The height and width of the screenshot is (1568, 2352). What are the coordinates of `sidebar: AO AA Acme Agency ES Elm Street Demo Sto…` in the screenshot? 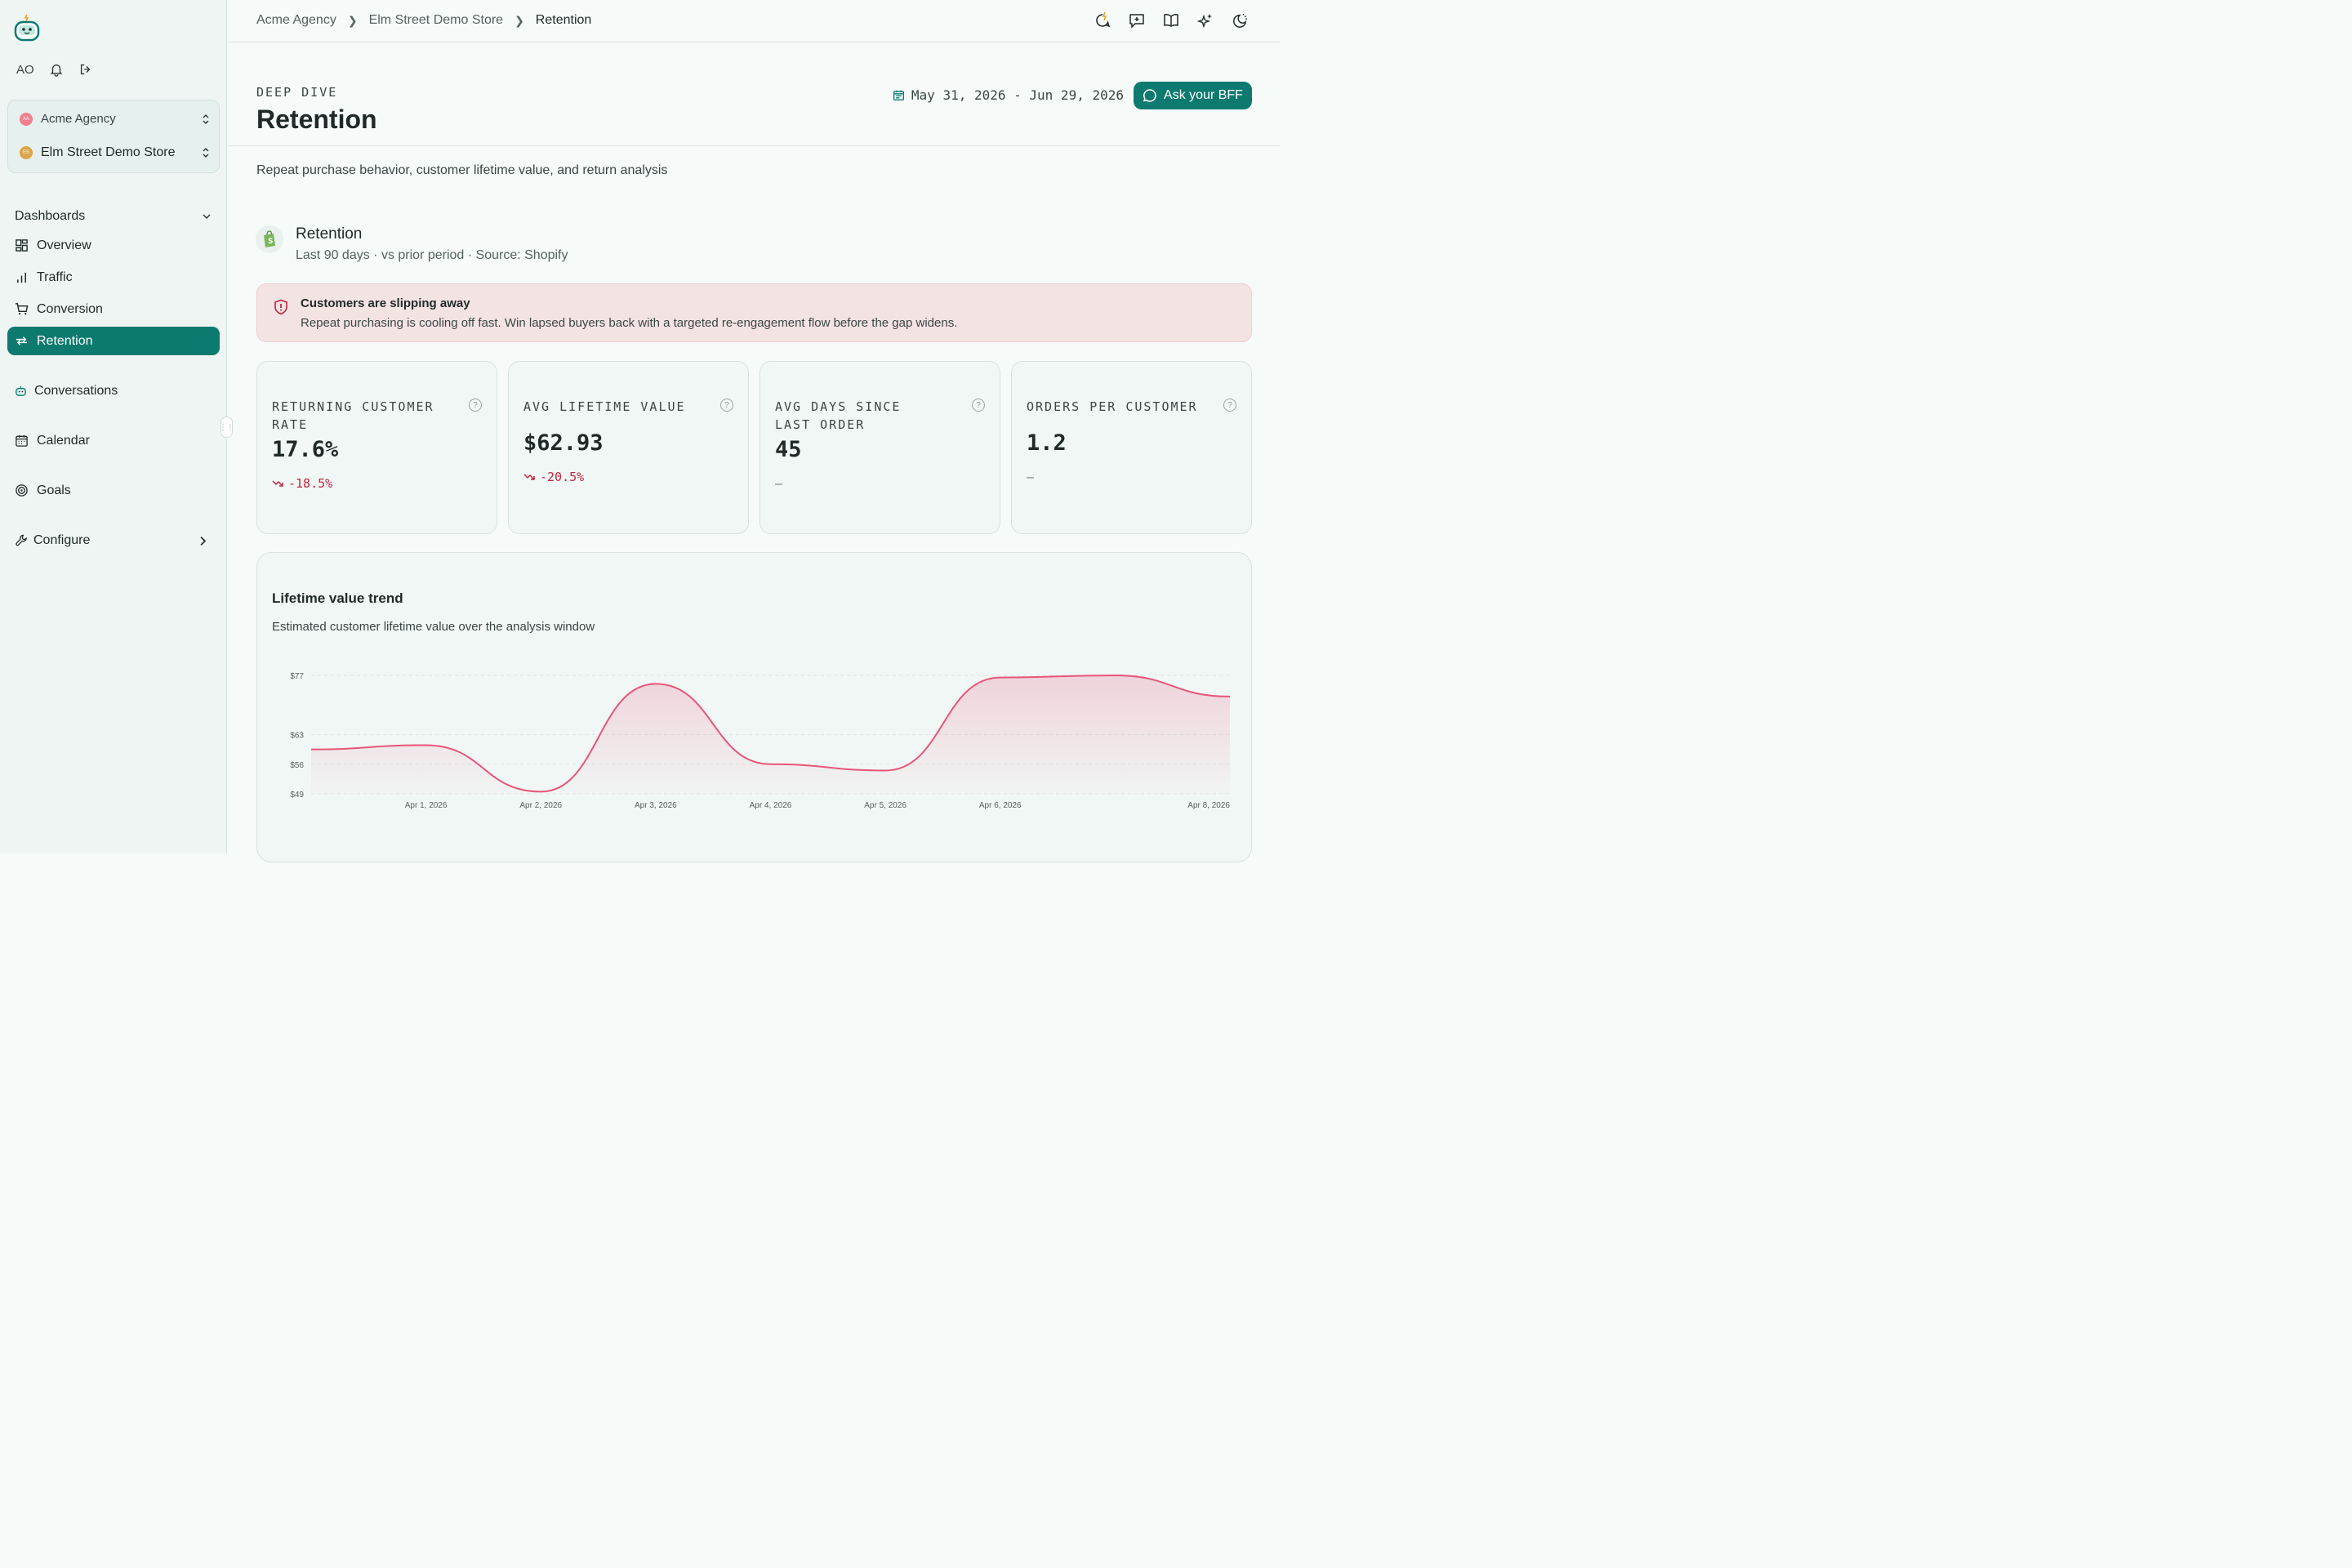 It's located at (113, 427).